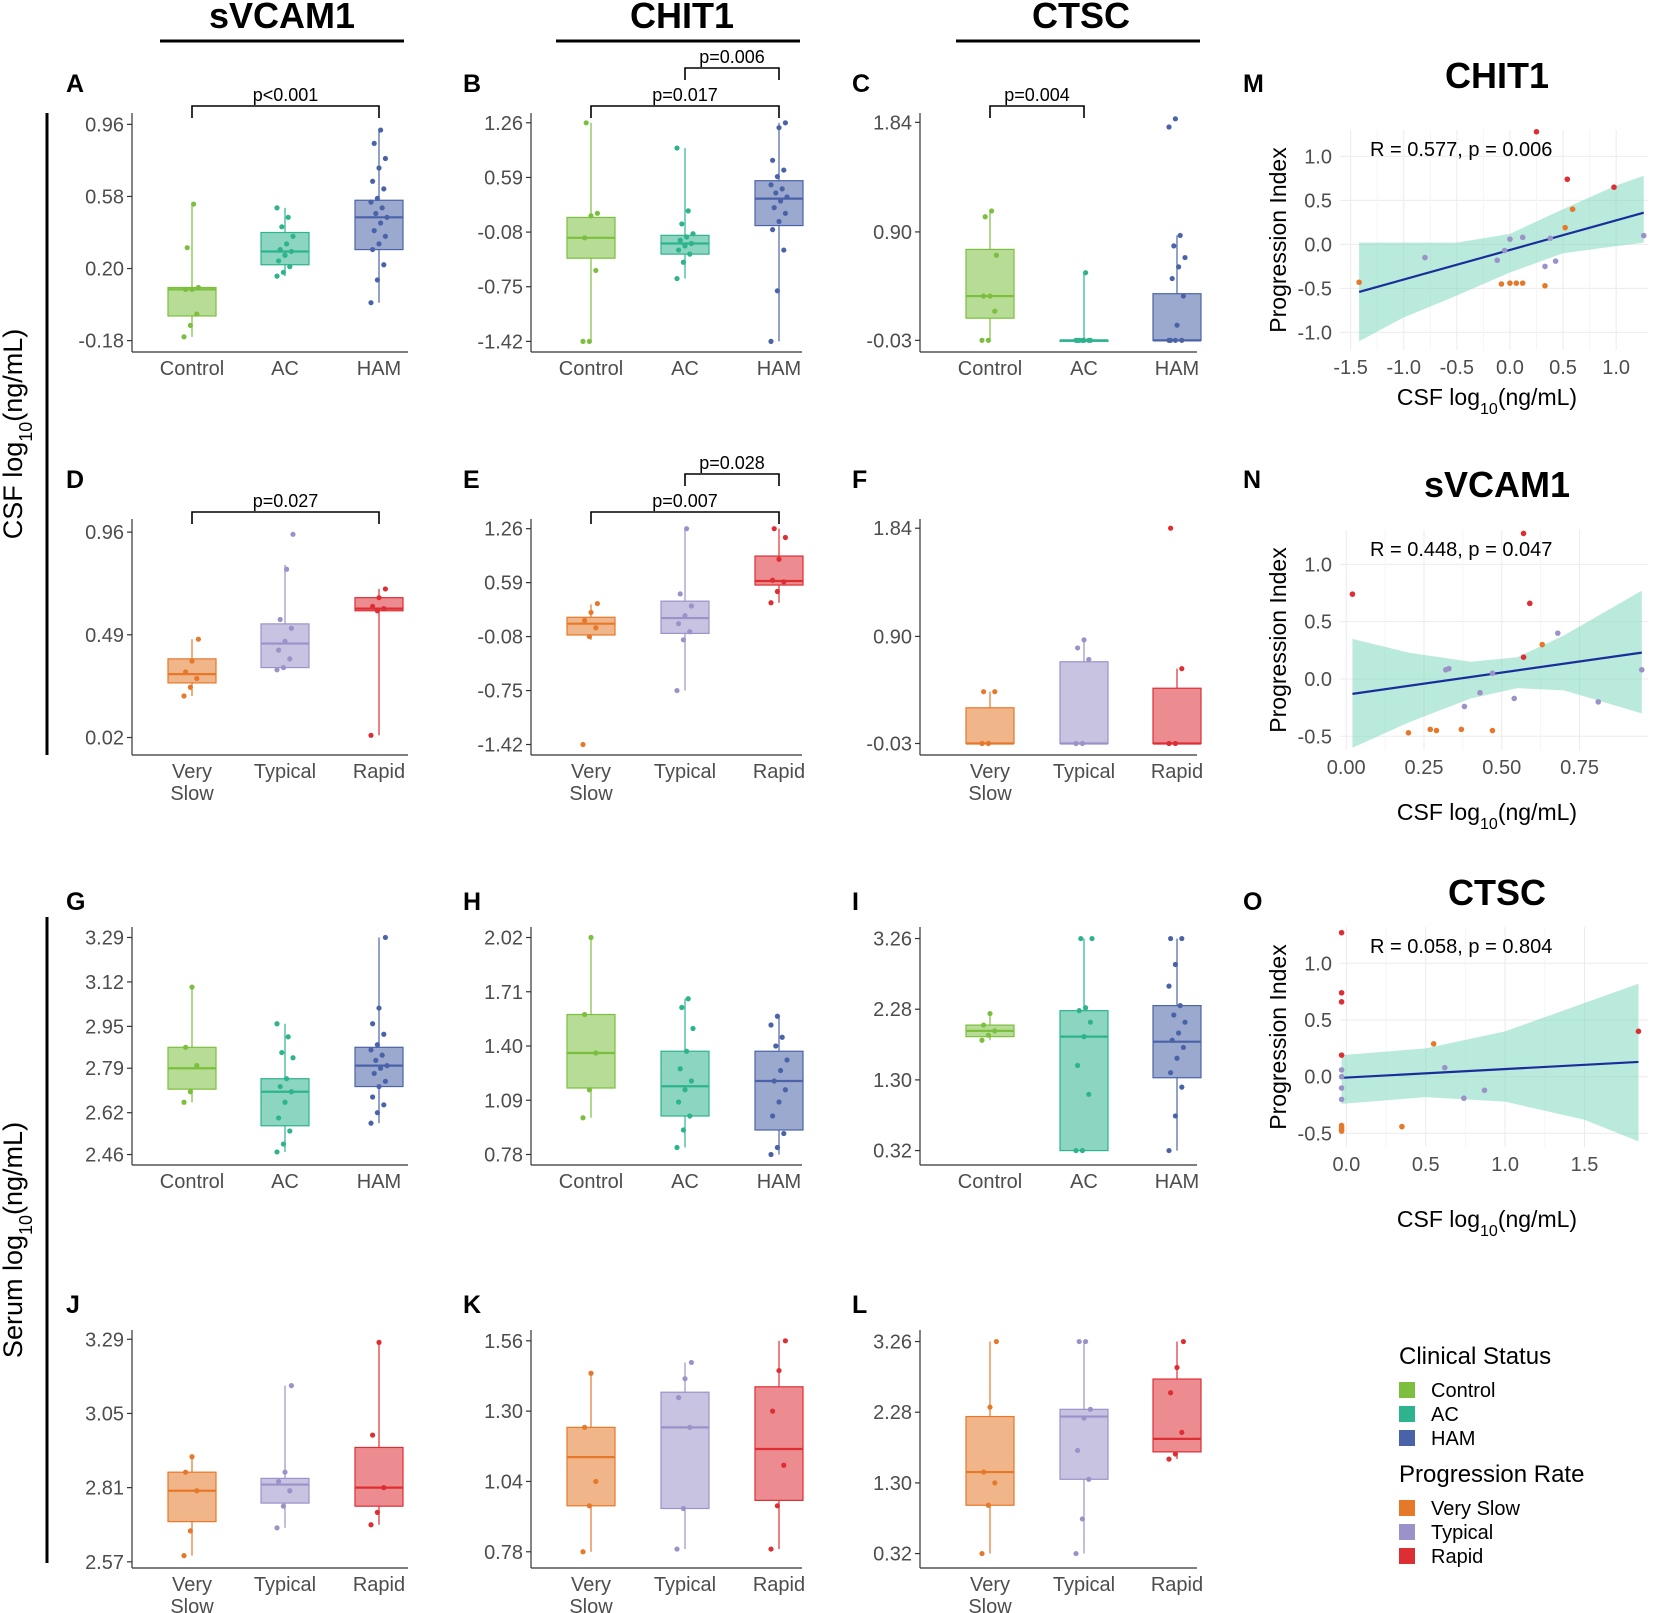  Describe the element at coordinates (104, 125) in the screenshot. I see `panel-a-y-tick-label: 0.96` at that location.